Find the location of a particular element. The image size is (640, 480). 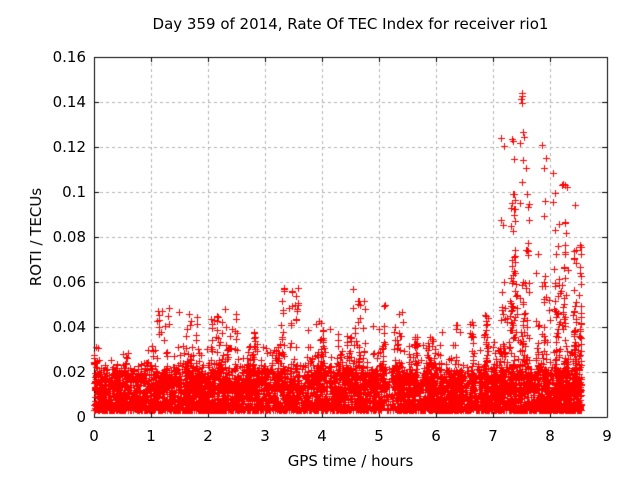

y-tick-label: 0.12 is located at coordinates (69, 147).